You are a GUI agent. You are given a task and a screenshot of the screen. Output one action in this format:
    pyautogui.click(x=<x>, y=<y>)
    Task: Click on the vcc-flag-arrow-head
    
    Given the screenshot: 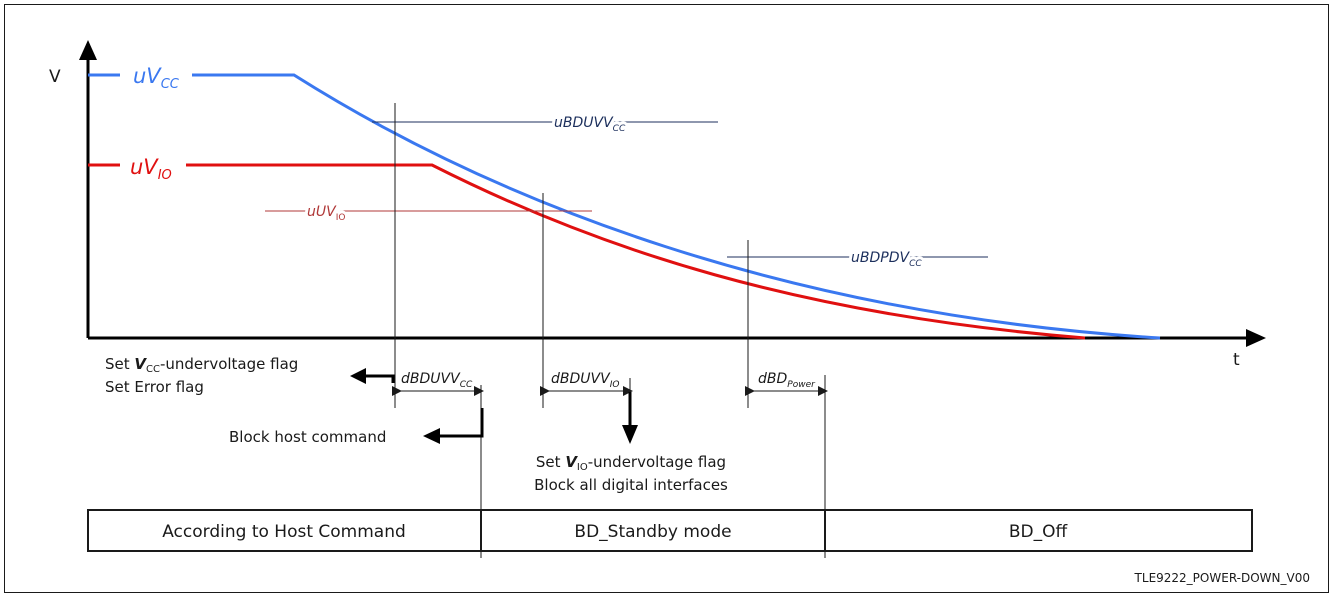 What is the action you would take?
    pyautogui.click(x=358, y=376)
    